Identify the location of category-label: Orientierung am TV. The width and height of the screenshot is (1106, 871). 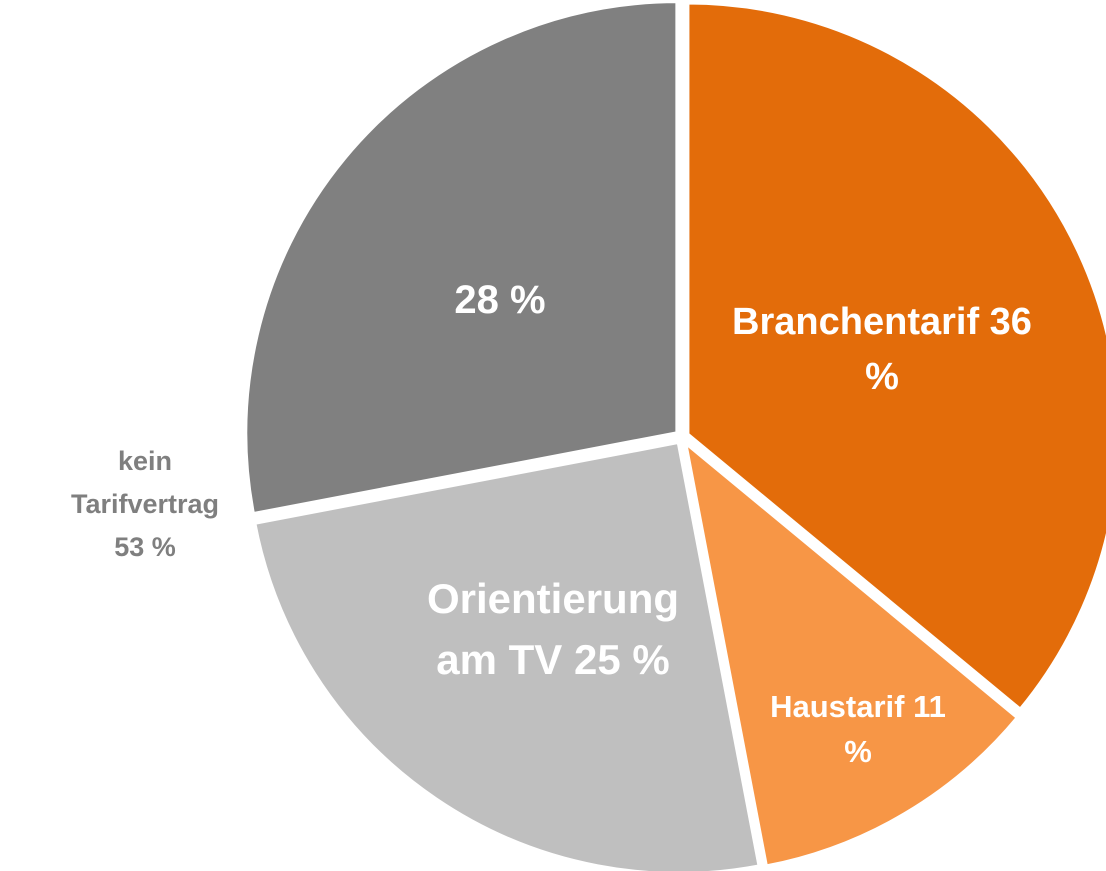
(553, 629).